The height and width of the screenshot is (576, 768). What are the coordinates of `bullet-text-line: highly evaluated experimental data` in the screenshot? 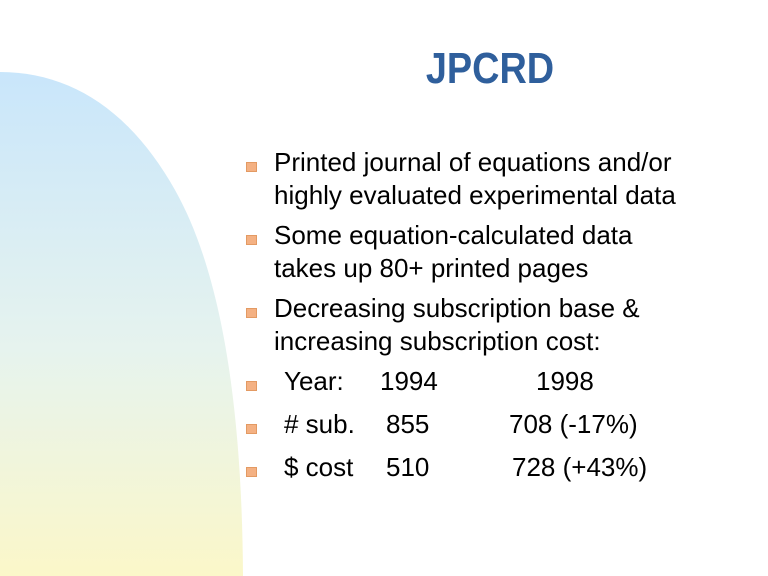 It's located at (475, 195).